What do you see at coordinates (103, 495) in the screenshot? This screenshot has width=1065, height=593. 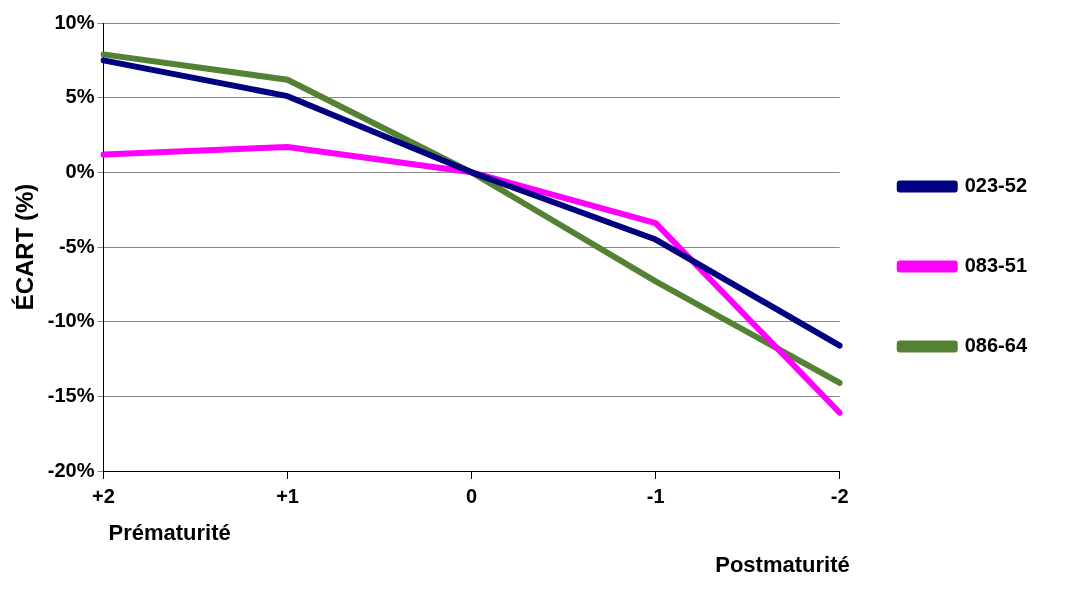 I see `x-tick-label: +2` at bounding box center [103, 495].